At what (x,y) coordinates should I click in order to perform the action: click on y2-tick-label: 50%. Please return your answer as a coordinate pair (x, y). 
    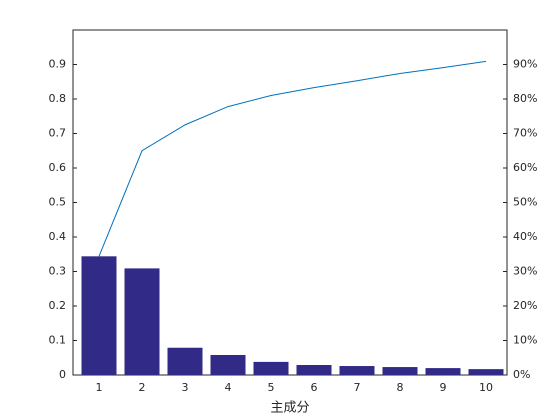
    Looking at the image, I should click on (525, 202).